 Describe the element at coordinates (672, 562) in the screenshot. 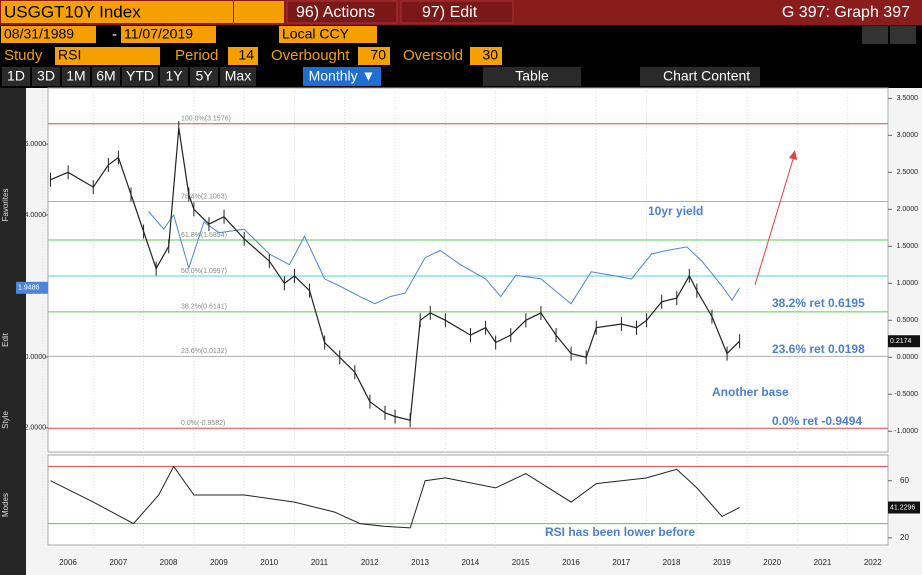

I see `x-tick-label: 2018` at that location.